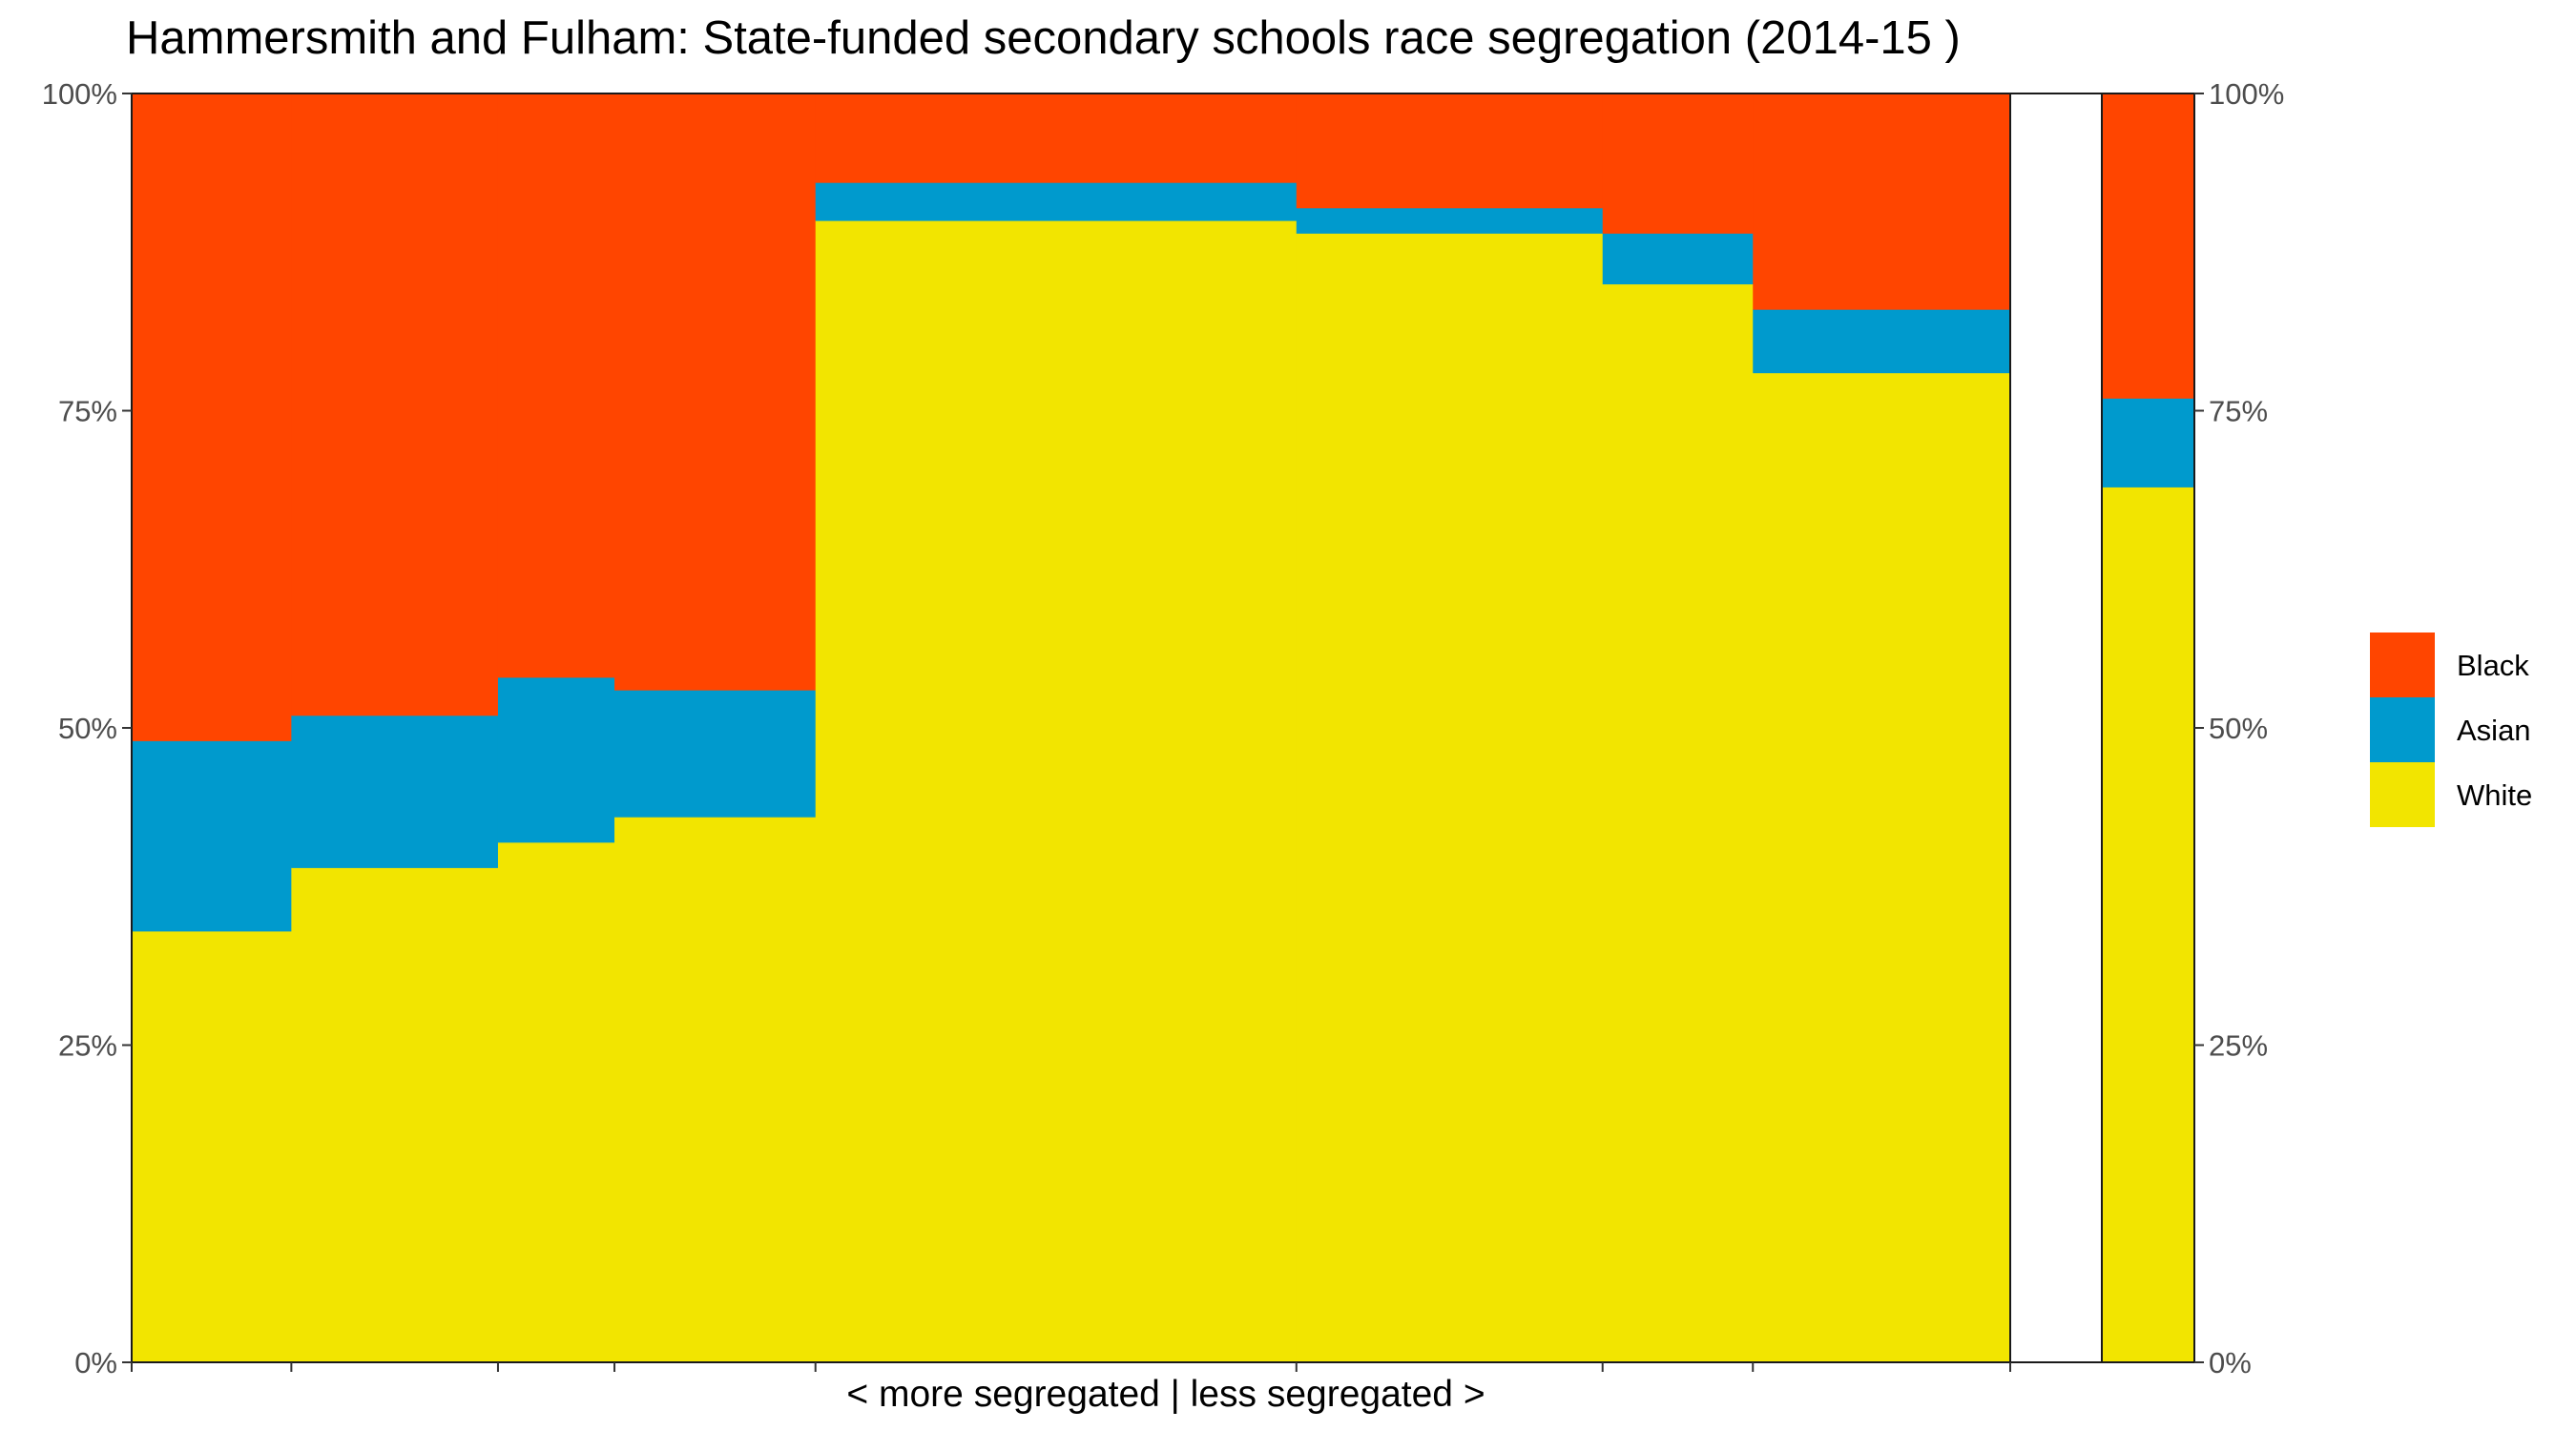 The image size is (2576, 1431). I want to click on y-tick-label-right: 75%, so click(2238, 411).